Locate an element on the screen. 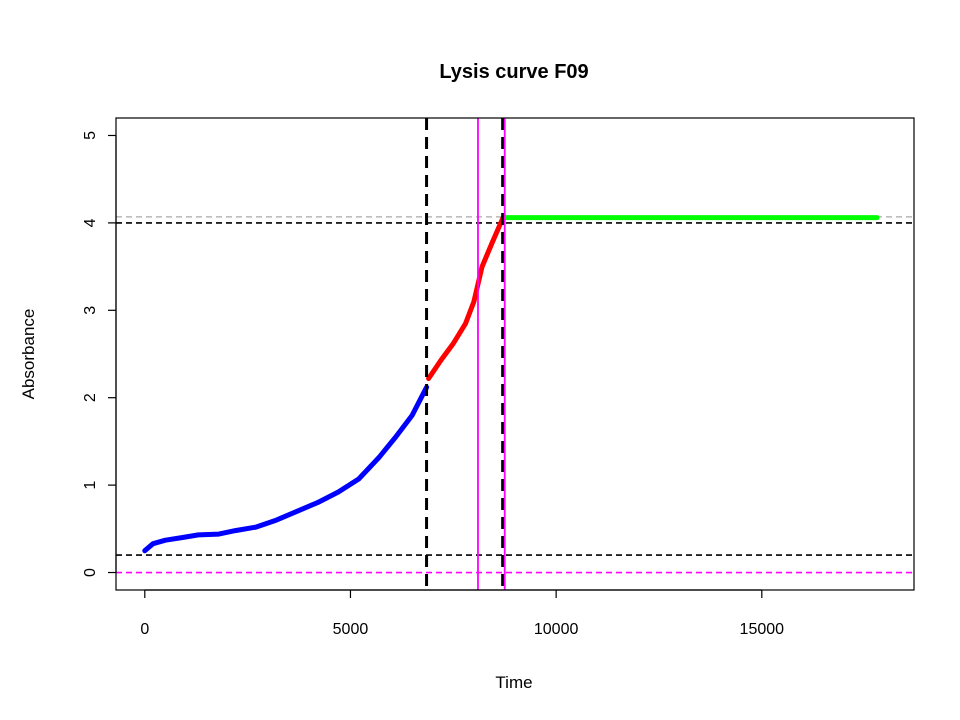 This screenshot has height=720, width=960. x-axis: 0 5000 10000 15000 is located at coordinates (462, 613).